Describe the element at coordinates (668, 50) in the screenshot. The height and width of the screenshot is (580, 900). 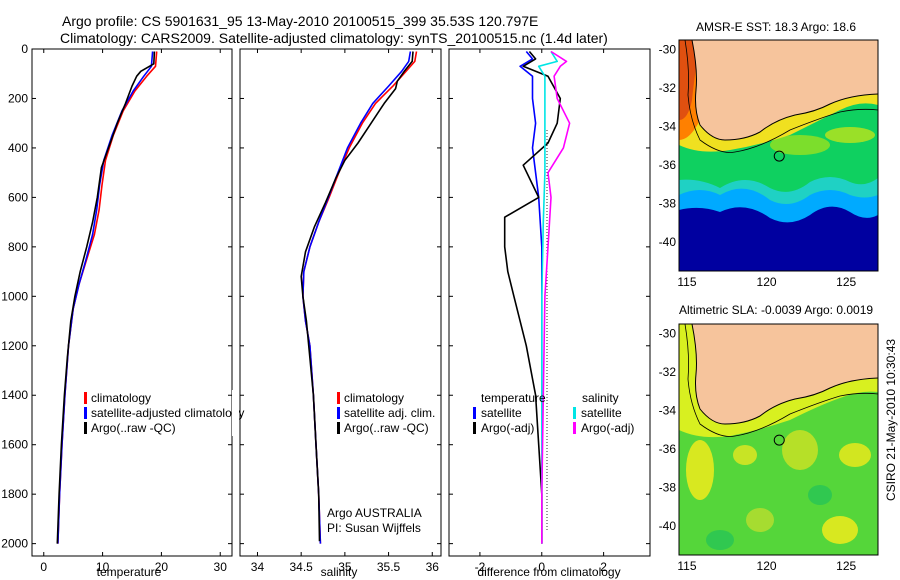
I see `map-y-tick-label: -30` at that location.